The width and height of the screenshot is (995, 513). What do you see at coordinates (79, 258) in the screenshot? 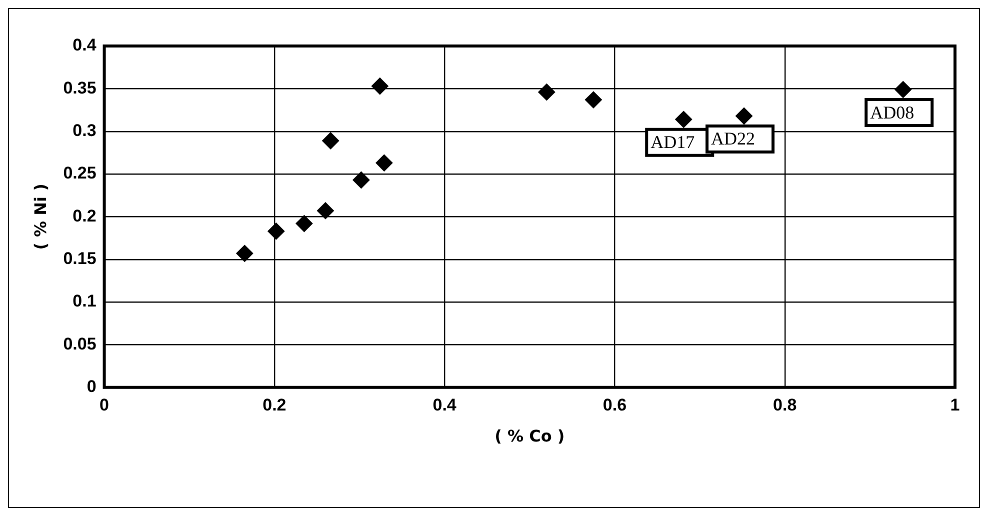
I see `y-tick-label: 0.15` at bounding box center [79, 258].